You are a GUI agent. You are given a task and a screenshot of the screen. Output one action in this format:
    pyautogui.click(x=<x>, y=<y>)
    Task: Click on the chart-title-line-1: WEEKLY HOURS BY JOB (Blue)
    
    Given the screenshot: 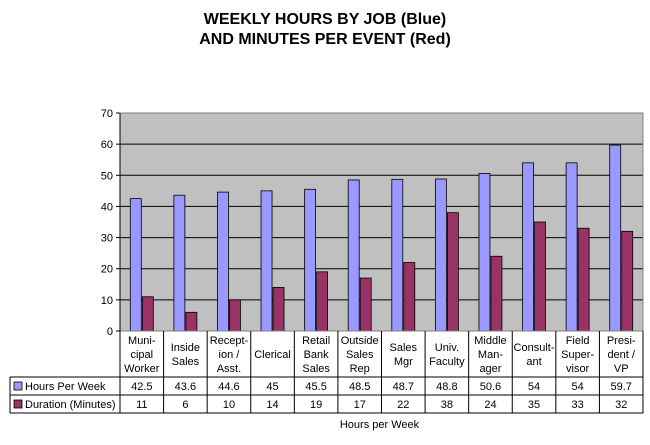 What is the action you would take?
    pyautogui.click(x=325, y=19)
    